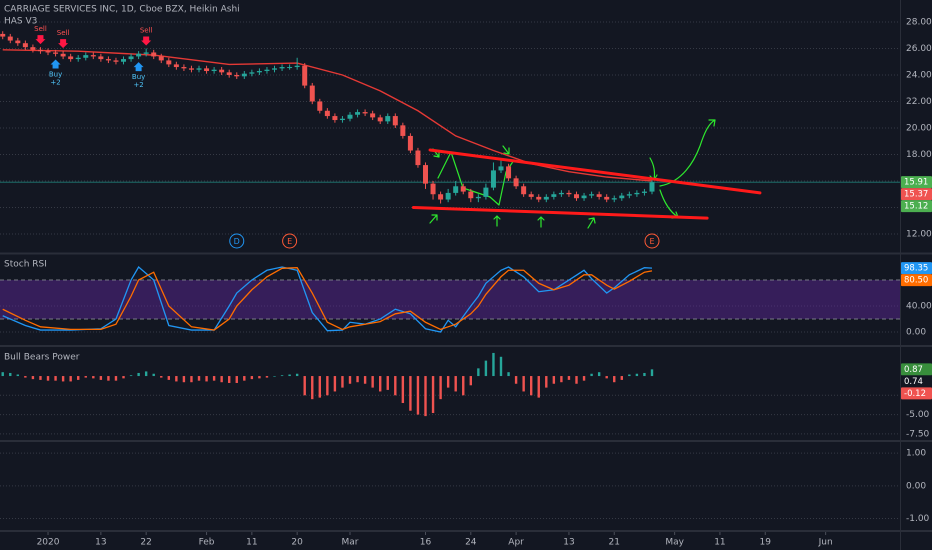  I want to click on price-tag-label: 80.50, so click(916, 281).